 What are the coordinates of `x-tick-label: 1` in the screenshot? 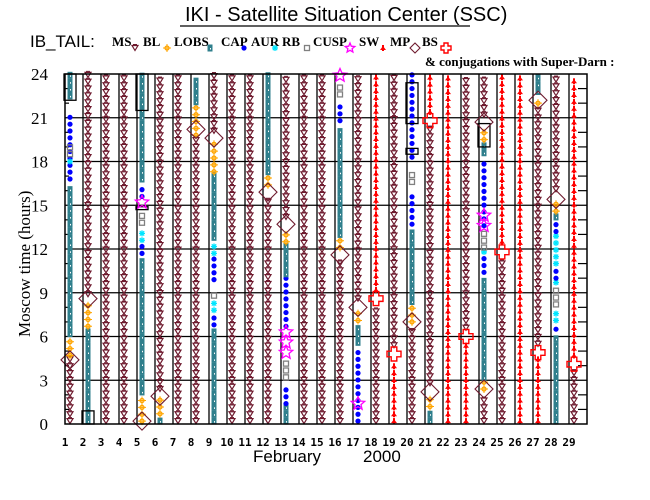 It's located at (65, 442).